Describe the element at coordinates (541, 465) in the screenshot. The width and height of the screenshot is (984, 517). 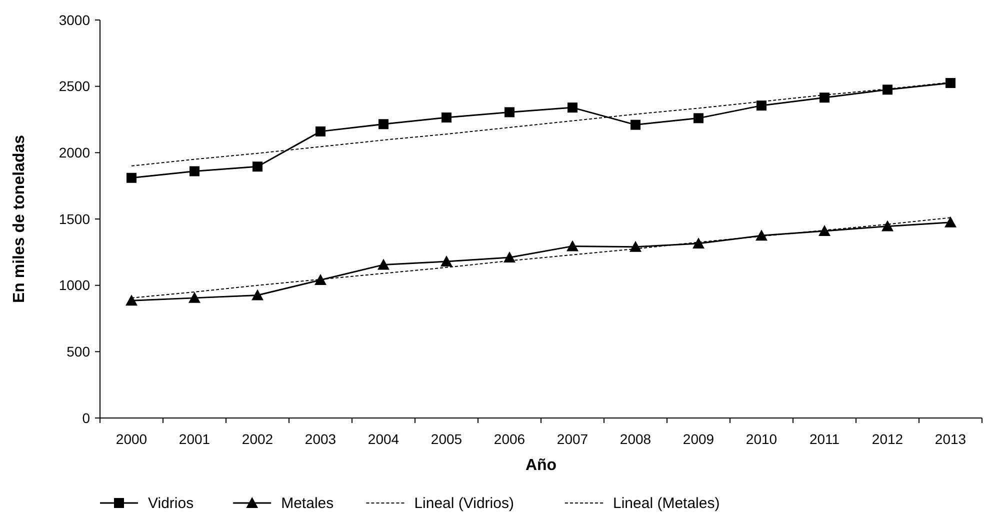
I see `x-axis-title: Año` at that location.